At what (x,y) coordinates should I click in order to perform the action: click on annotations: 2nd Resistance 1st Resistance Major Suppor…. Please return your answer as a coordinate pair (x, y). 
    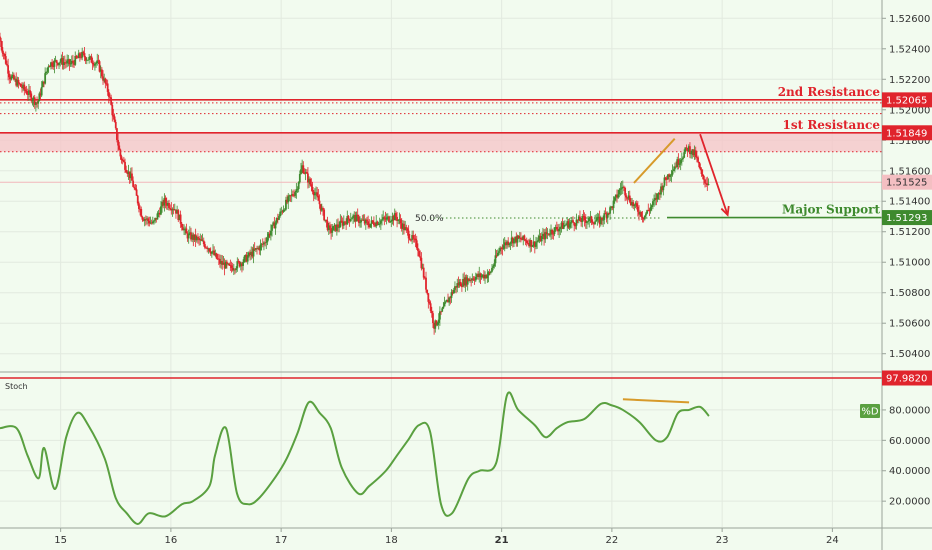
    Looking at the image, I should click on (647, 154).